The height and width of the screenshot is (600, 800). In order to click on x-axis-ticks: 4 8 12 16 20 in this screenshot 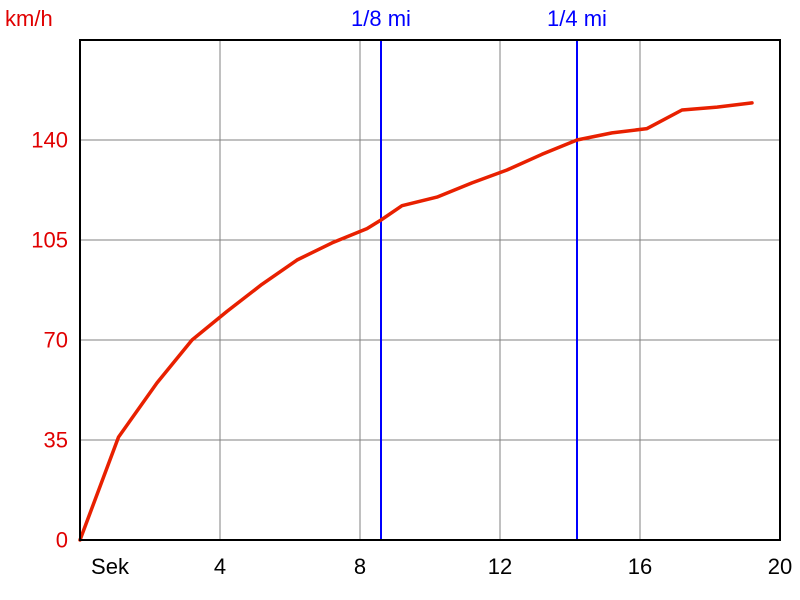, I will do `click(503, 566)`.